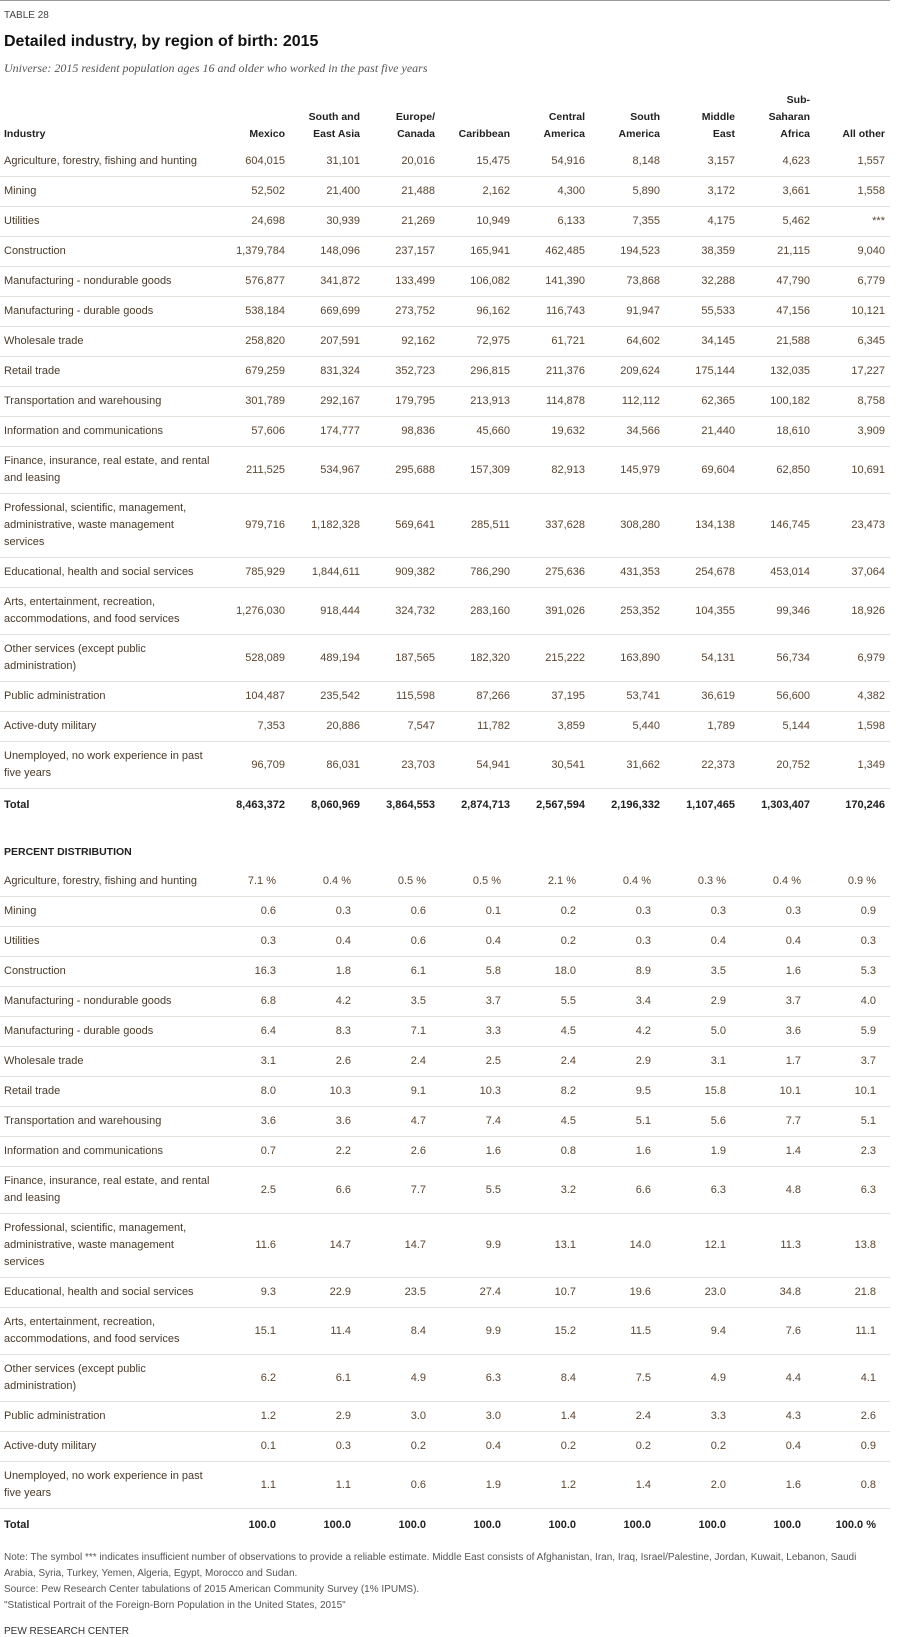  What do you see at coordinates (334, 117) in the screenshot?
I see `header-line: South and` at bounding box center [334, 117].